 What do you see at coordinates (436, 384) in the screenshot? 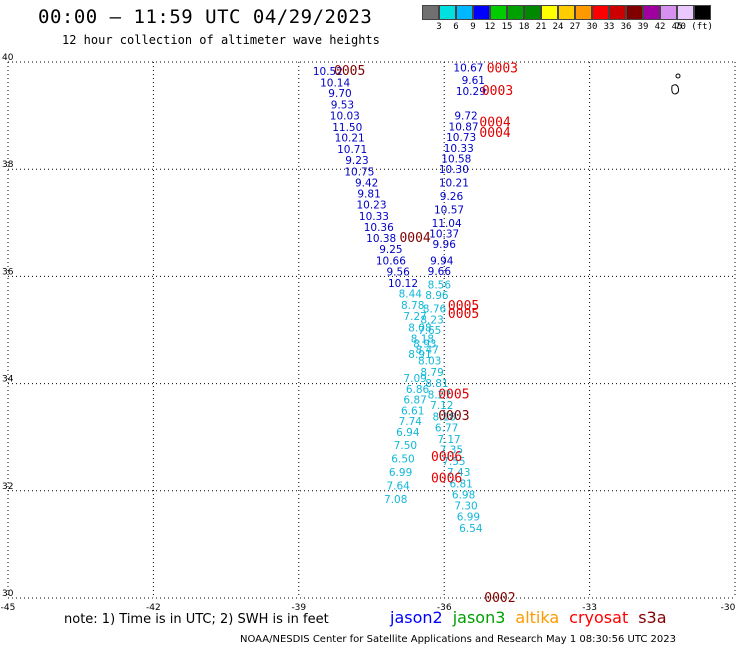
I see `wave-height-label: 8.81` at bounding box center [436, 384].